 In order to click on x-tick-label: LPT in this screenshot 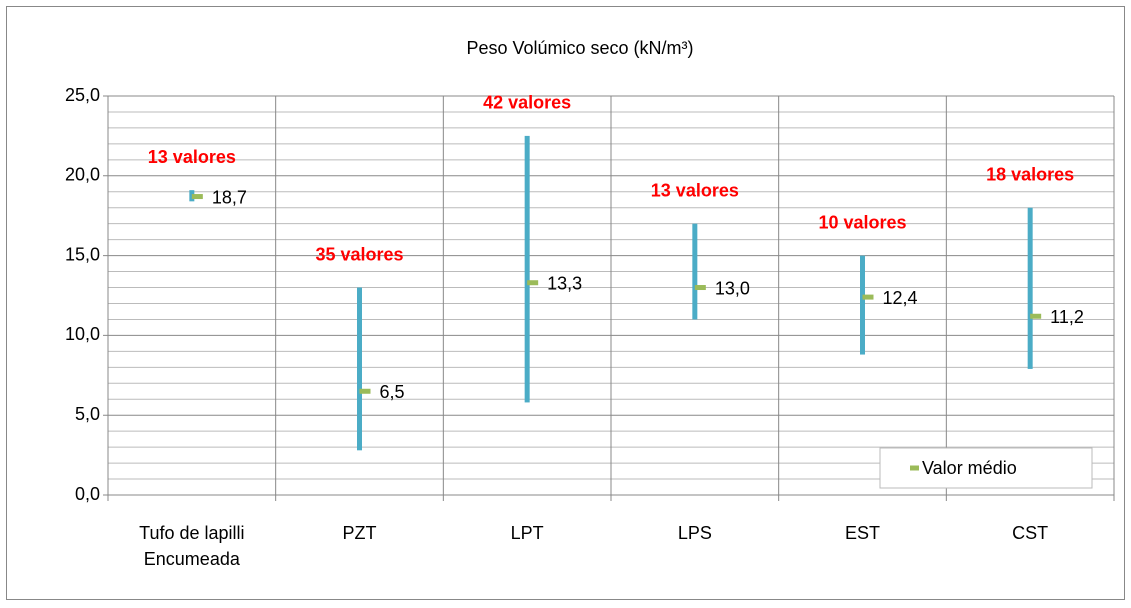, I will do `click(527, 533)`.